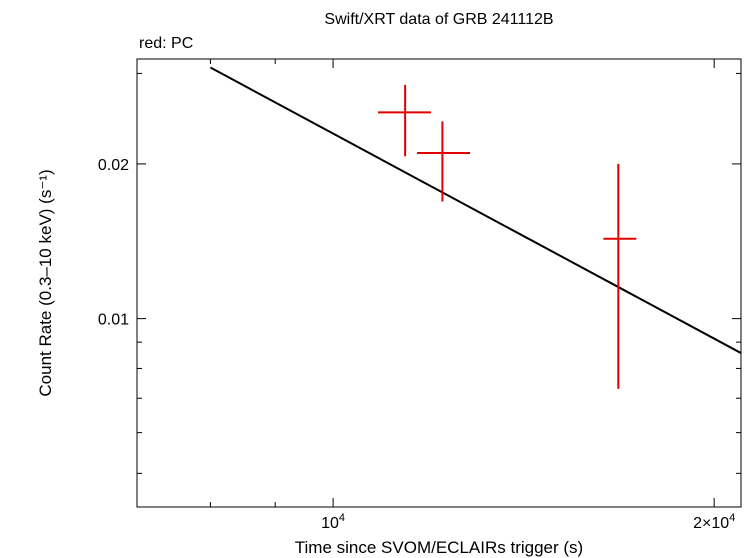 Image resolution: width=751 pixels, height=558 pixels. Describe the element at coordinates (113, 320) in the screenshot. I see `y-tick-label: 0.01` at that location.